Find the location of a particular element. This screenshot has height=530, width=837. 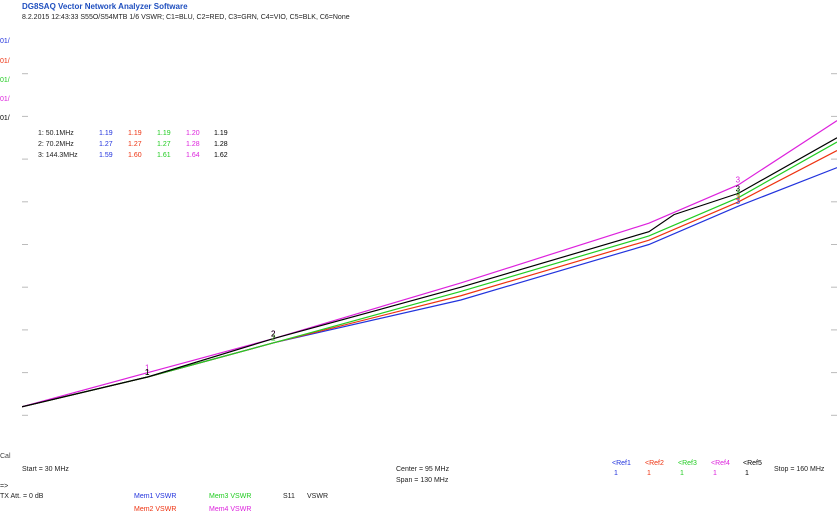

axis-label-c4: 01/ is located at coordinates (5, 99).